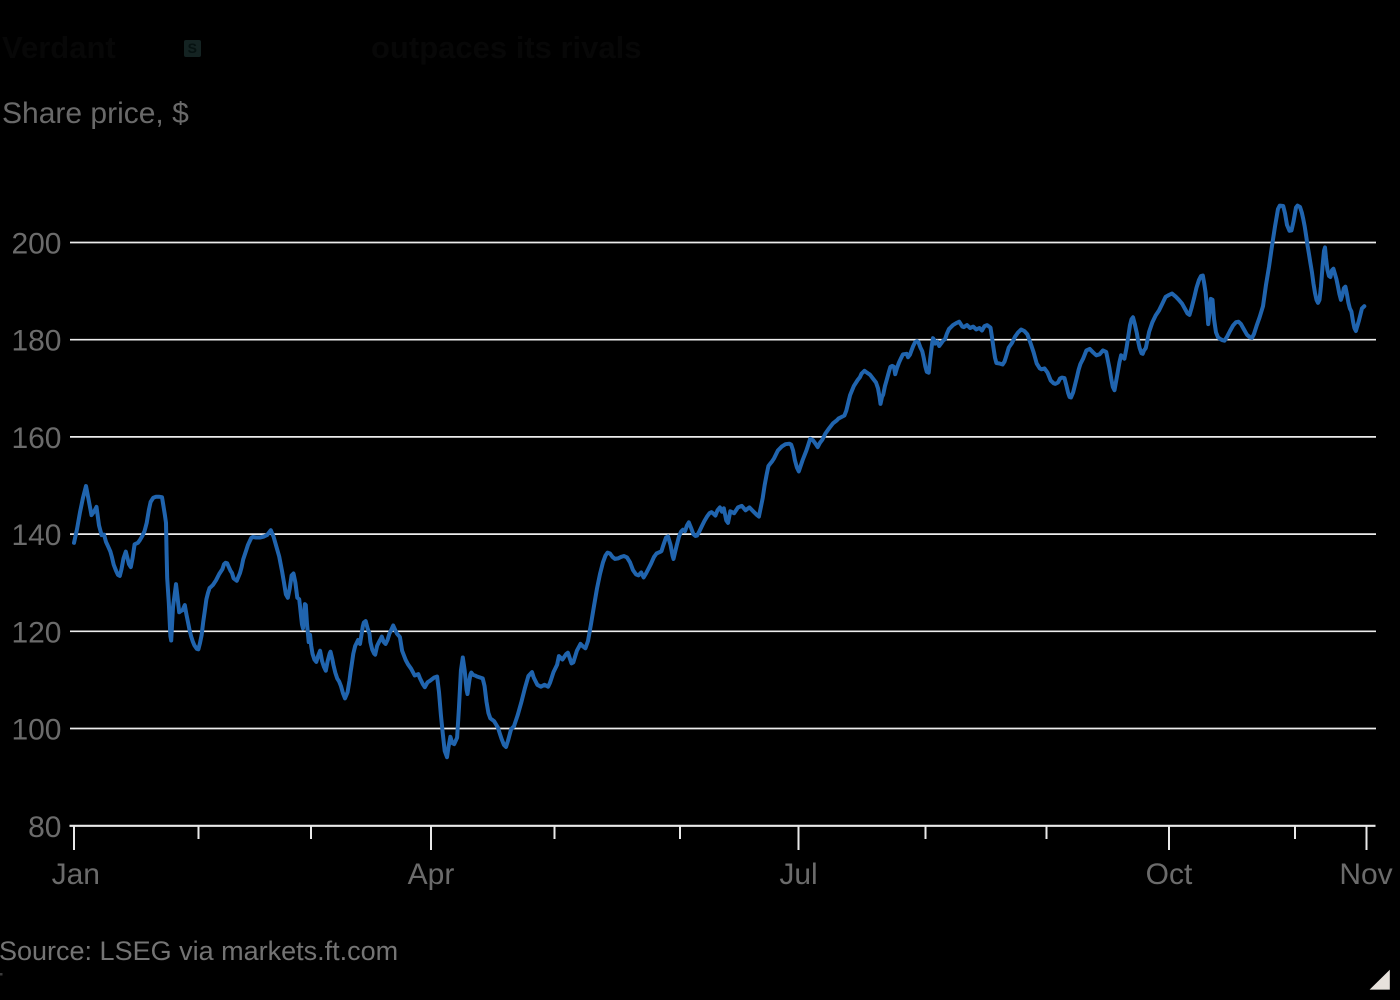 The image size is (1400, 1000). Describe the element at coordinates (798, 874) in the screenshot. I see `svg-text: Jul` at that location.